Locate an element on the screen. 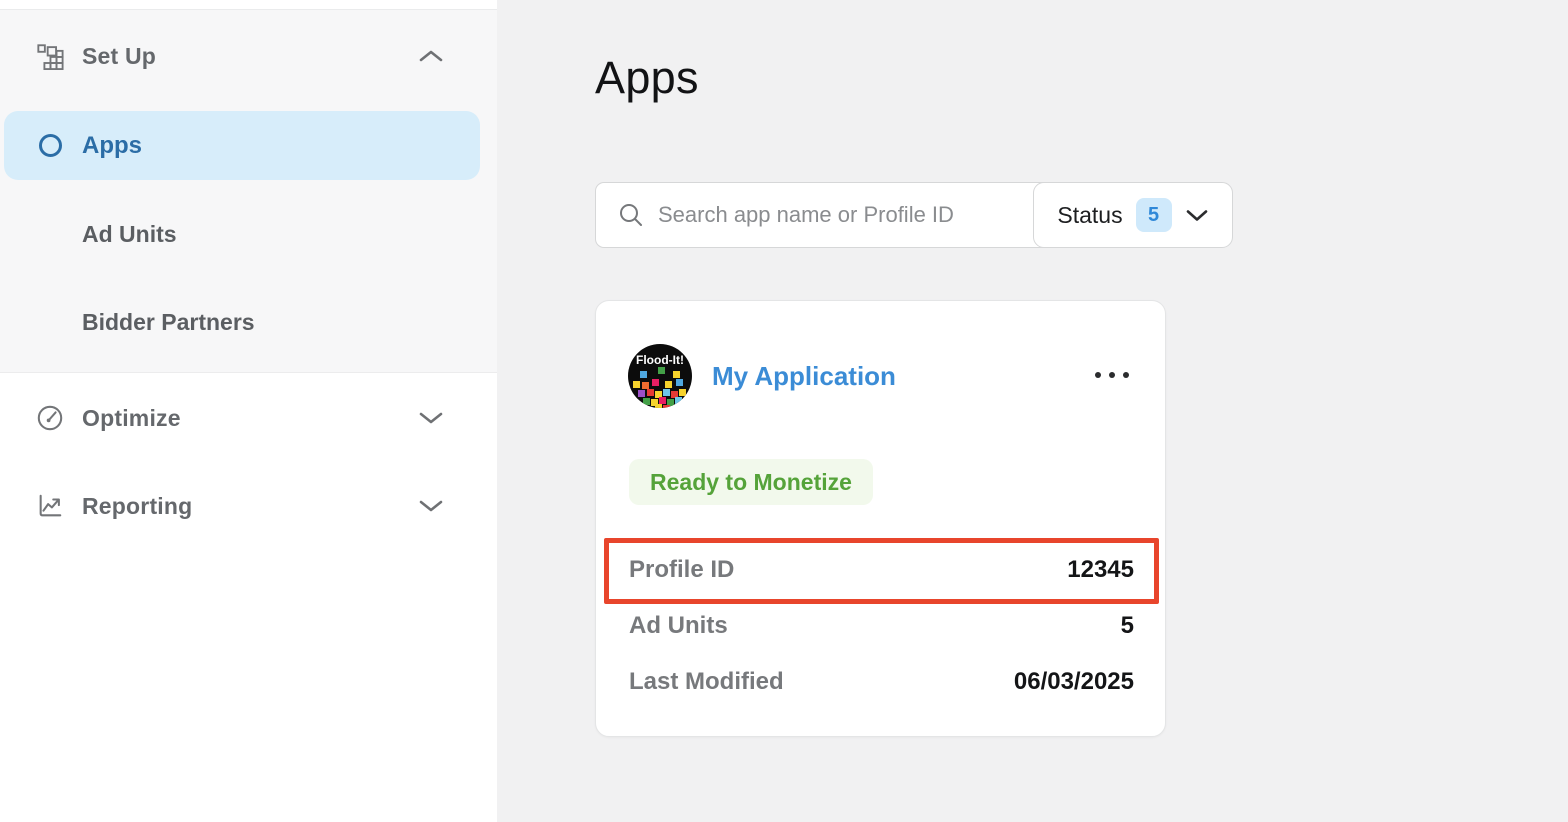 The image size is (1568, 822). sidebar-item-label: Optimize is located at coordinates (131, 417).